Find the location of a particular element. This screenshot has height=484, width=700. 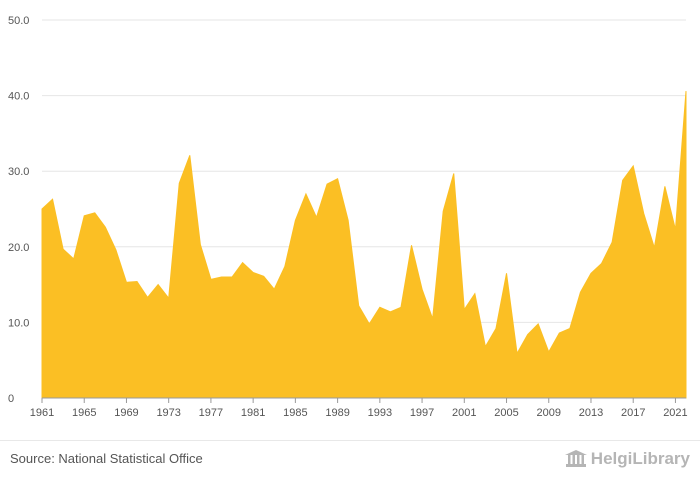

y-tick-label: 50.0 is located at coordinates (18, 21).